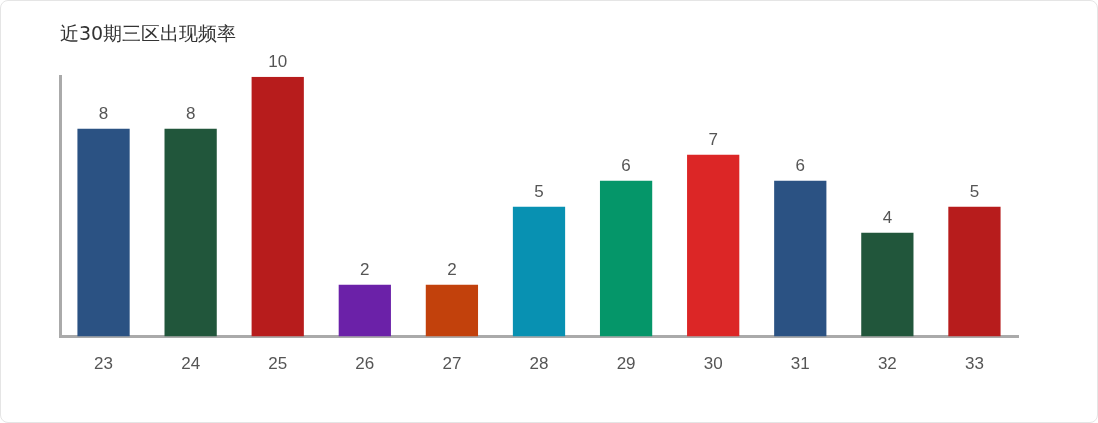 Image resolution: width=1098 pixels, height=423 pixels. Describe the element at coordinates (278, 364) in the screenshot. I see `x-tick-label: 25` at that location.